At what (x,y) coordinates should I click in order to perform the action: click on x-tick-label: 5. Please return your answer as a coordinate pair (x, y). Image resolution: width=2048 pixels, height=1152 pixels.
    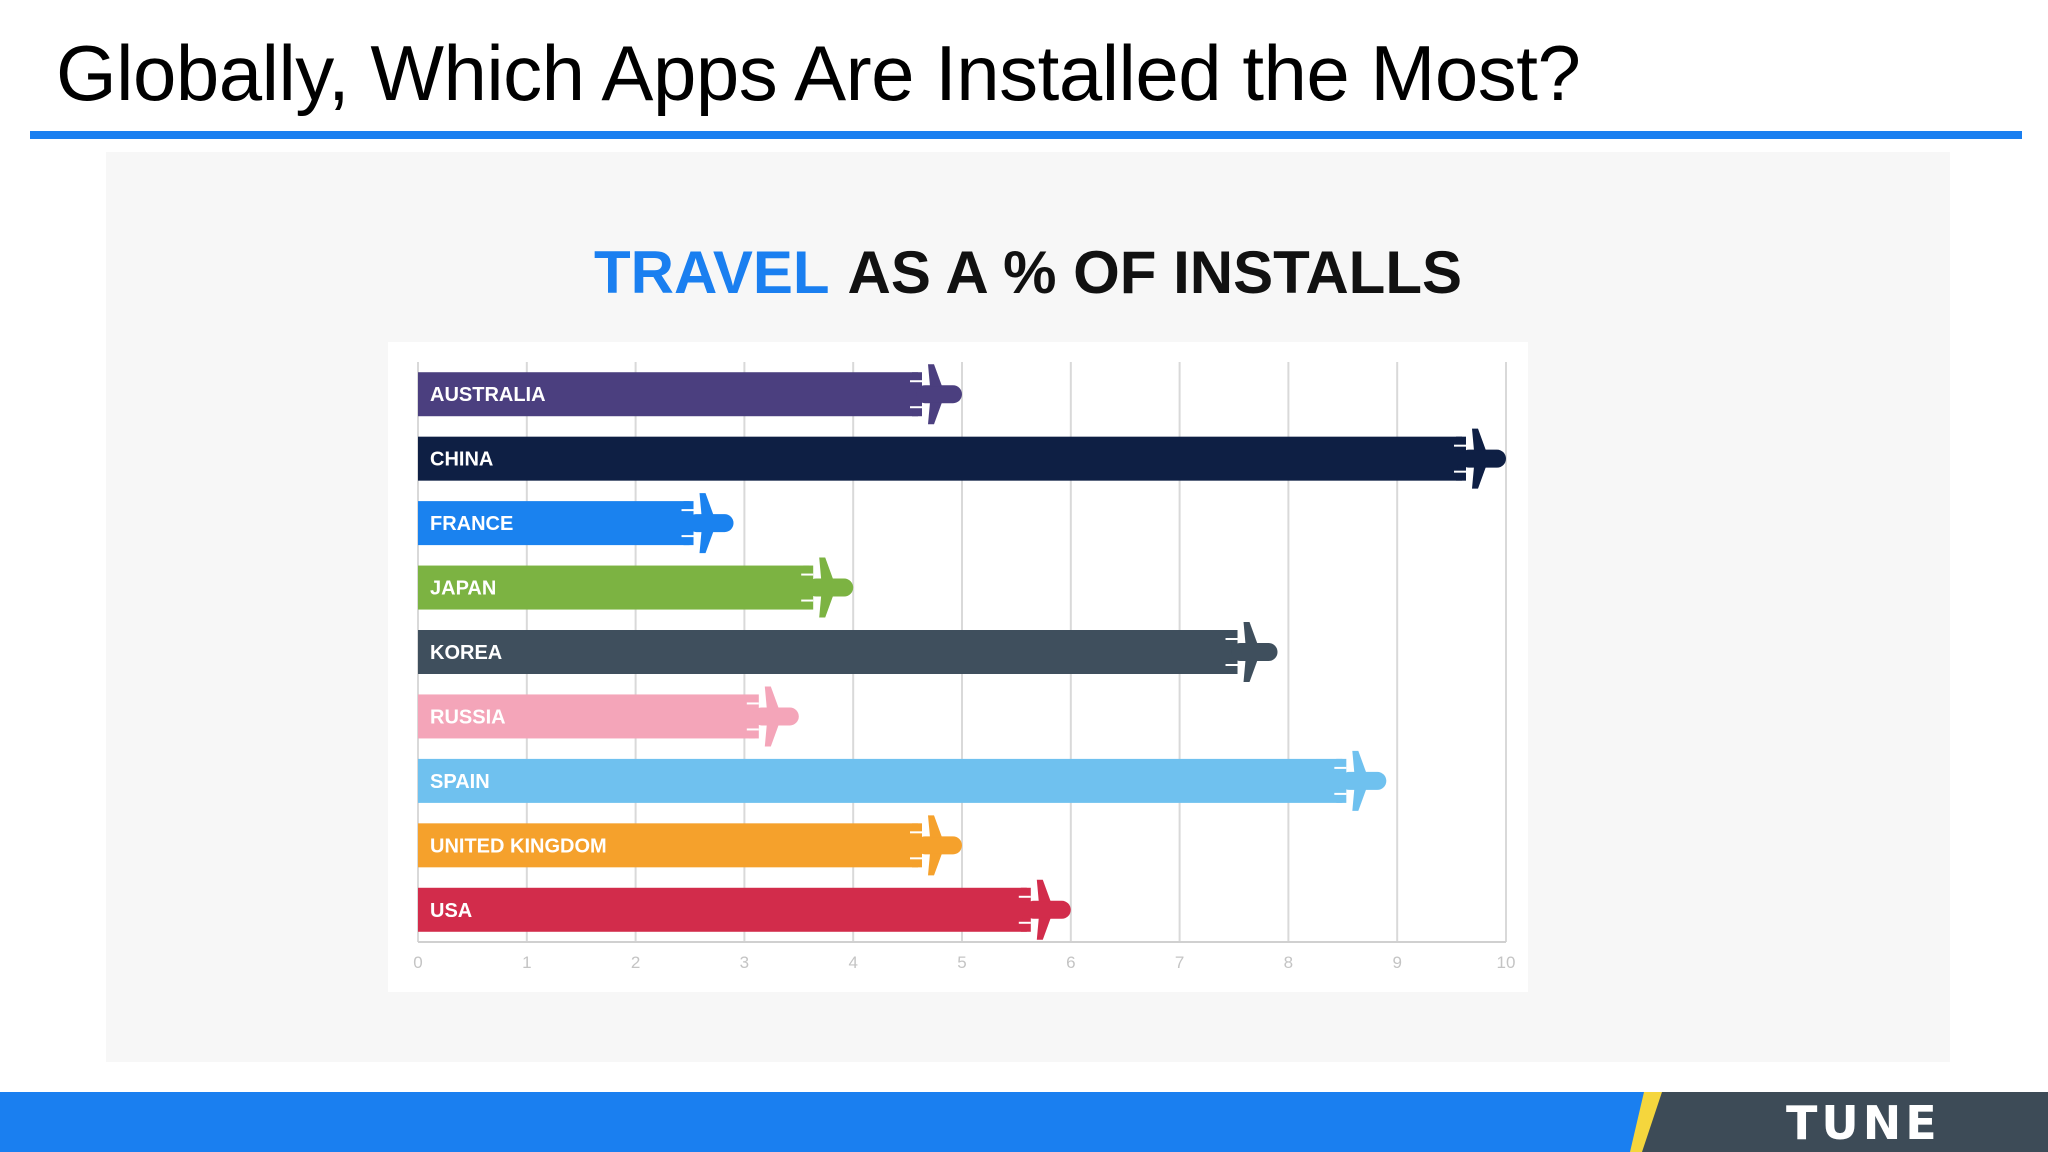
    Looking at the image, I should click on (961, 962).